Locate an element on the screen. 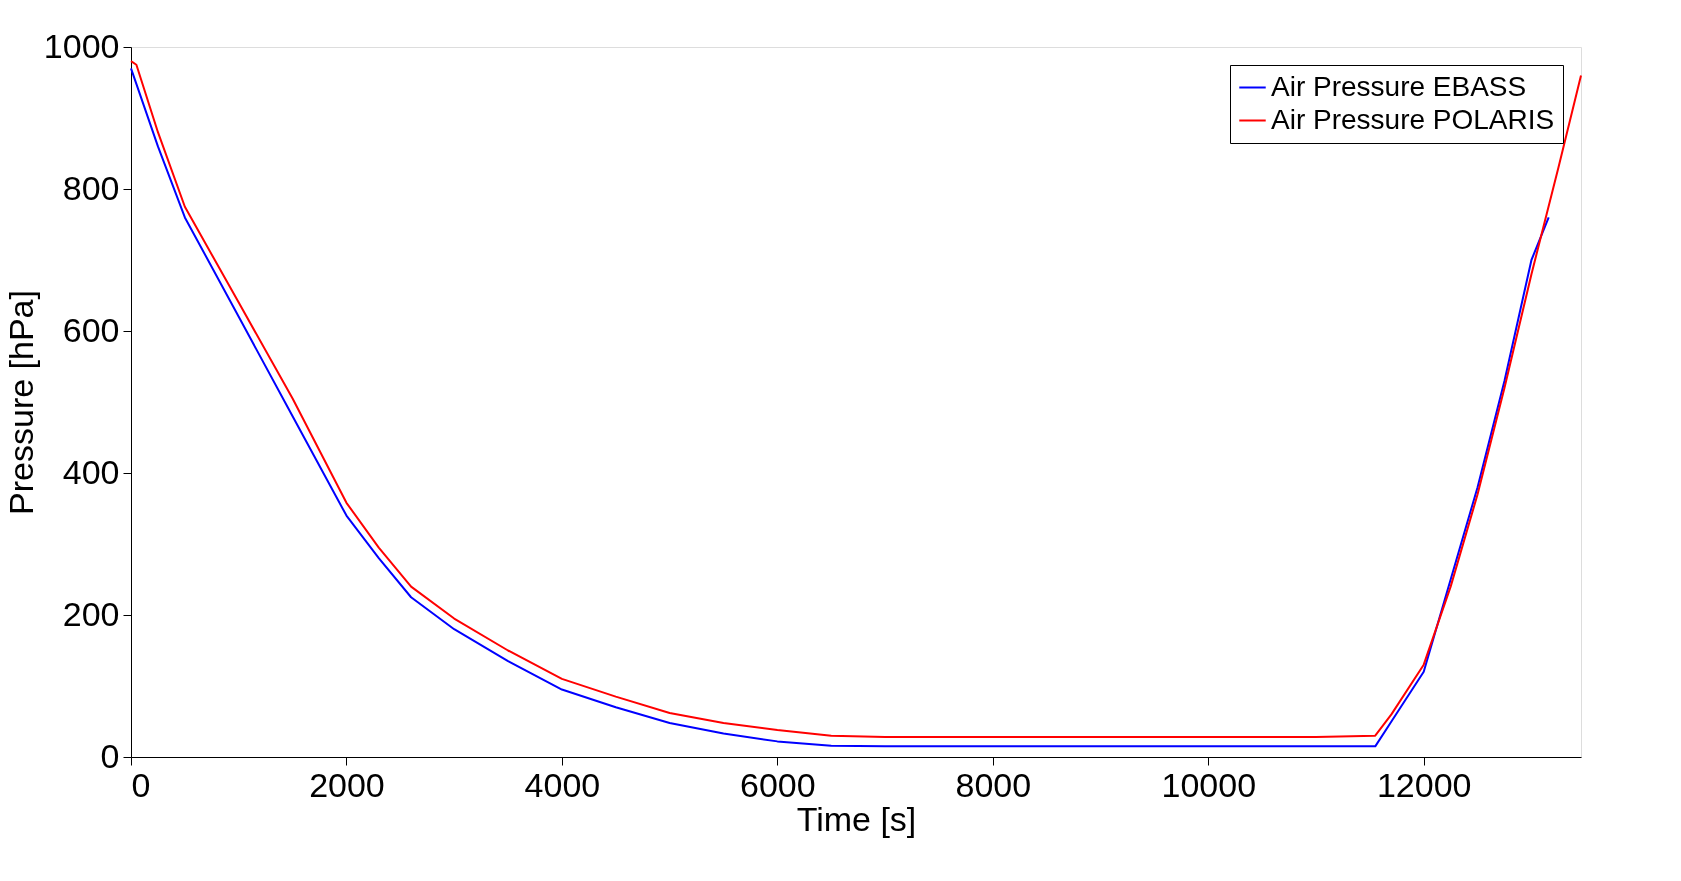  legend-label: Air Pressure EBASS is located at coordinates (1399, 86).